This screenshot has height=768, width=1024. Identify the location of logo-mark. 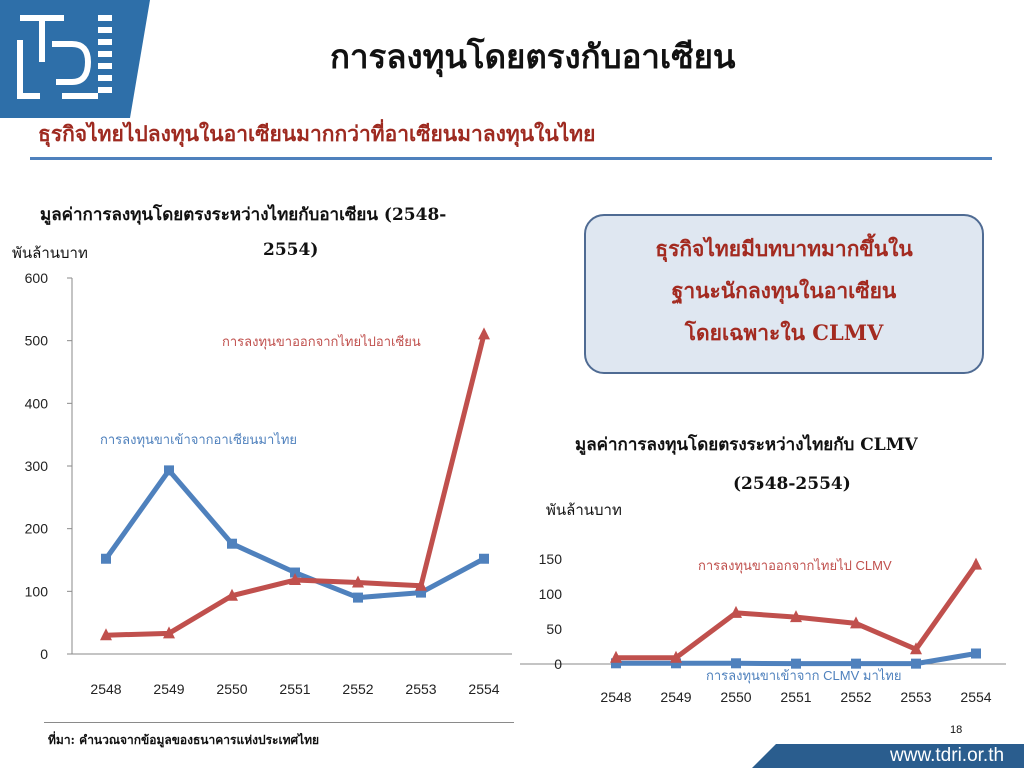
(64, 57).